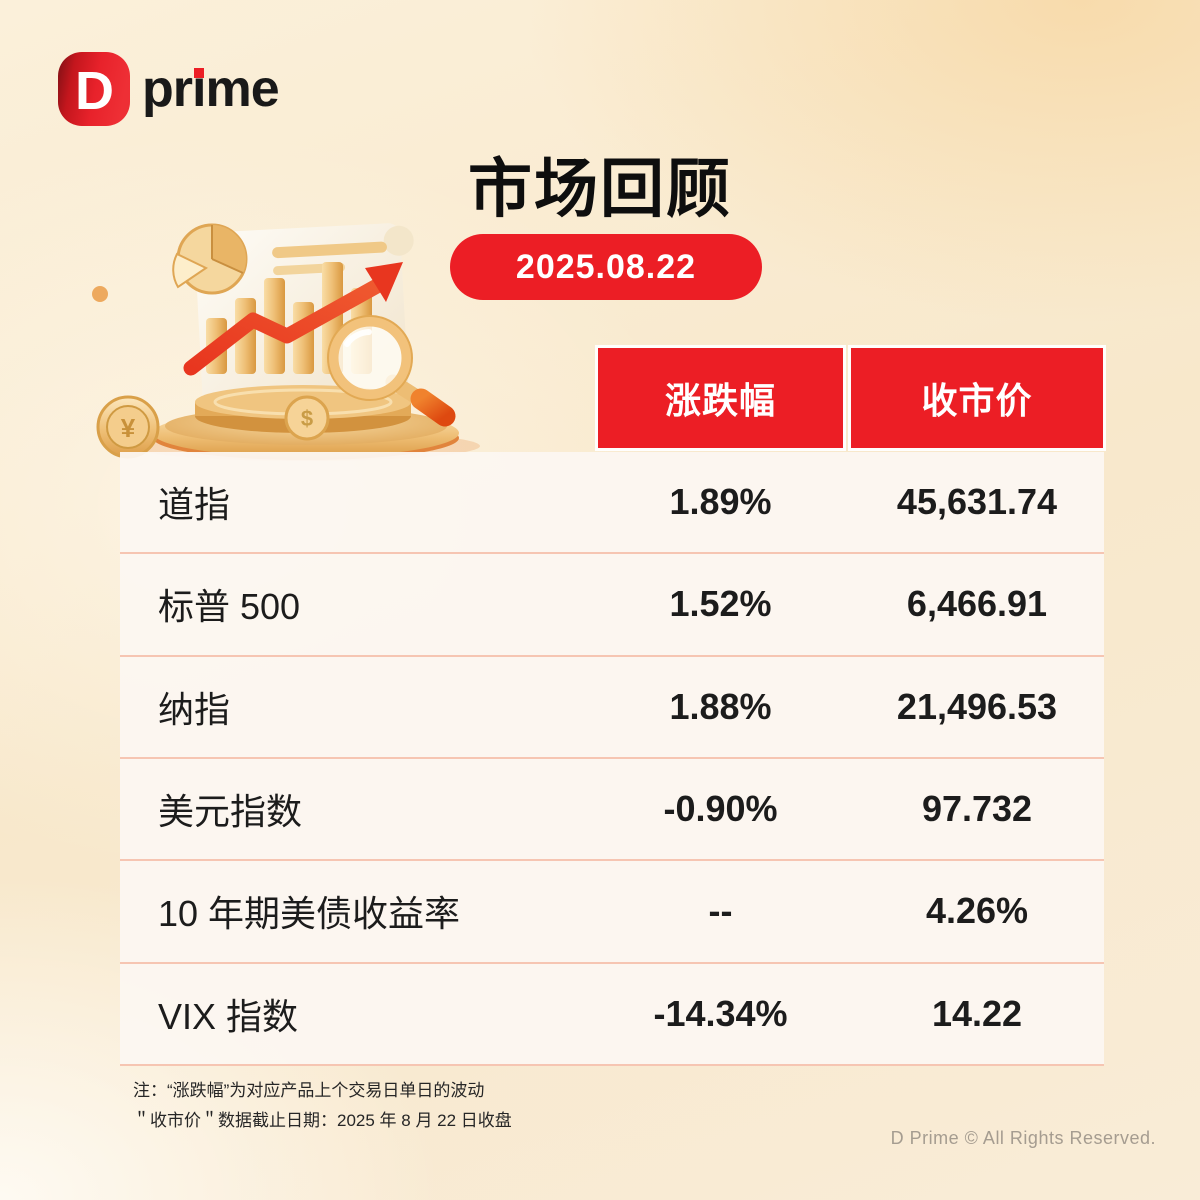  What do you see at coordinates (720, 502) in the screenshot?
I see `row-change: 1.89%` at bounding box center [720, 502].